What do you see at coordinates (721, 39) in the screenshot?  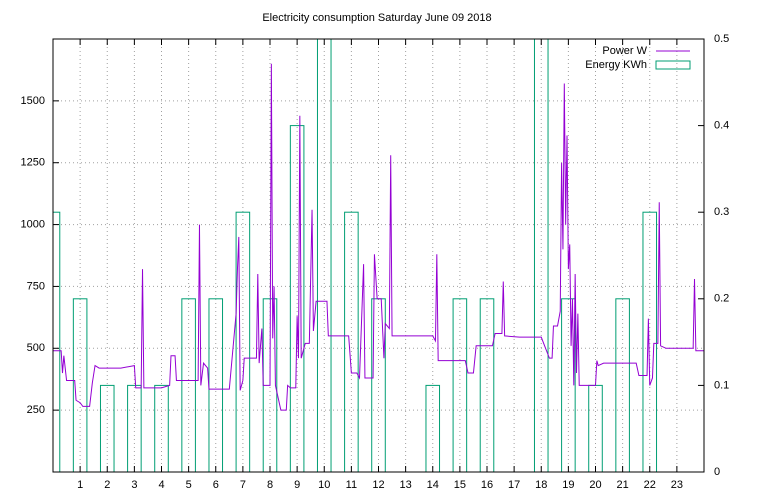 I see `y2-tick-label: 0.5` at bounding box center [721, 39].